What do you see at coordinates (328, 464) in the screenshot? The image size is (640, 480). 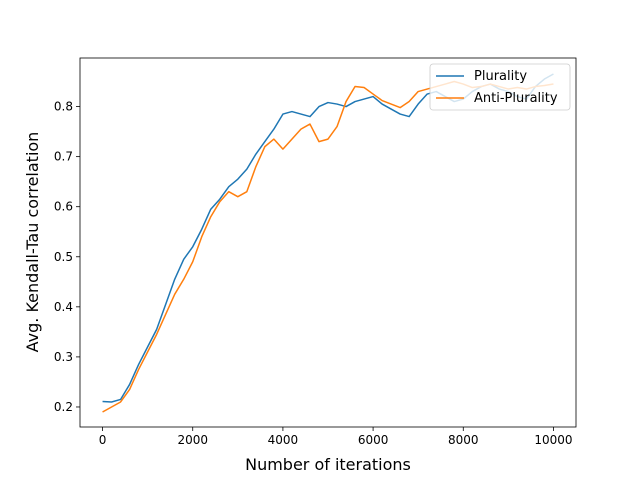 I see `x-axis-label: Number of iterations` at bounding box center [328, 464].